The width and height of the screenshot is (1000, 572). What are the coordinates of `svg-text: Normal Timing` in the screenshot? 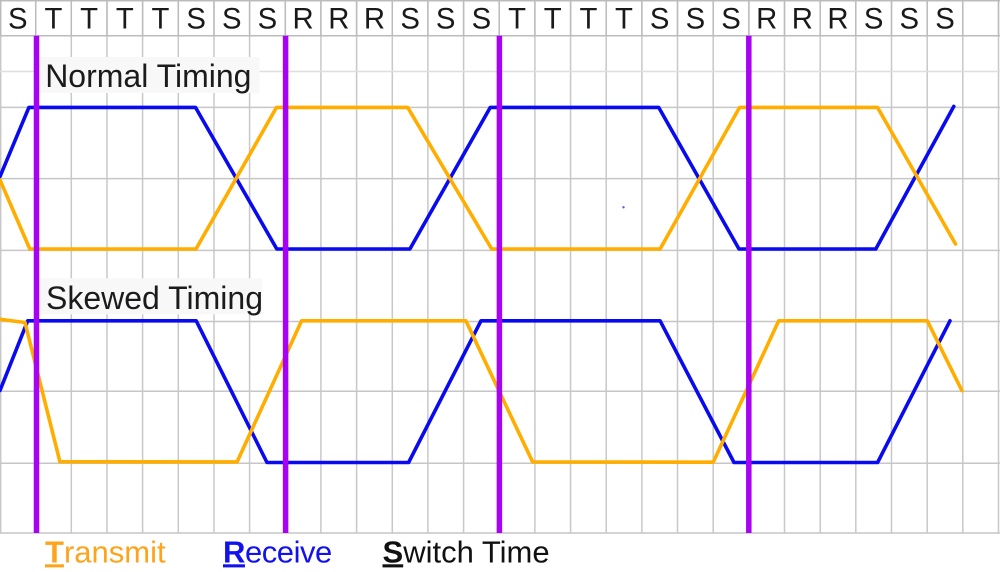 It's located at (148, 76).